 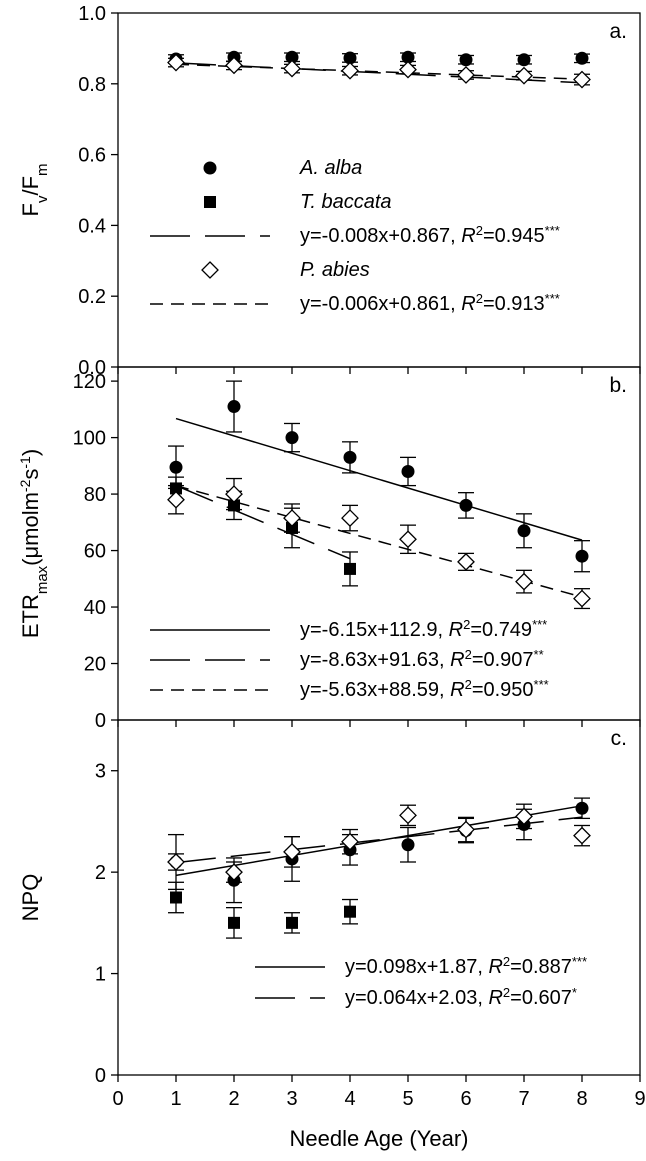 I want to click on x-tick-label: 4, so click(x=349, y=1099).